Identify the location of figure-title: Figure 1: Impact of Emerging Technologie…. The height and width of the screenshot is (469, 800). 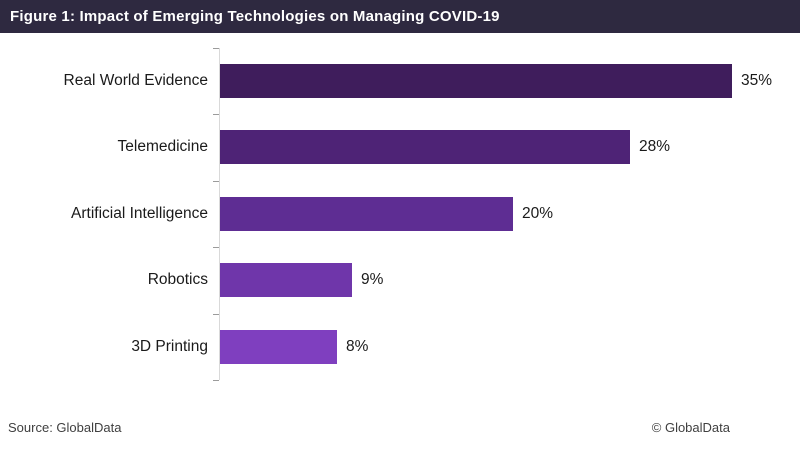
(255, 16).